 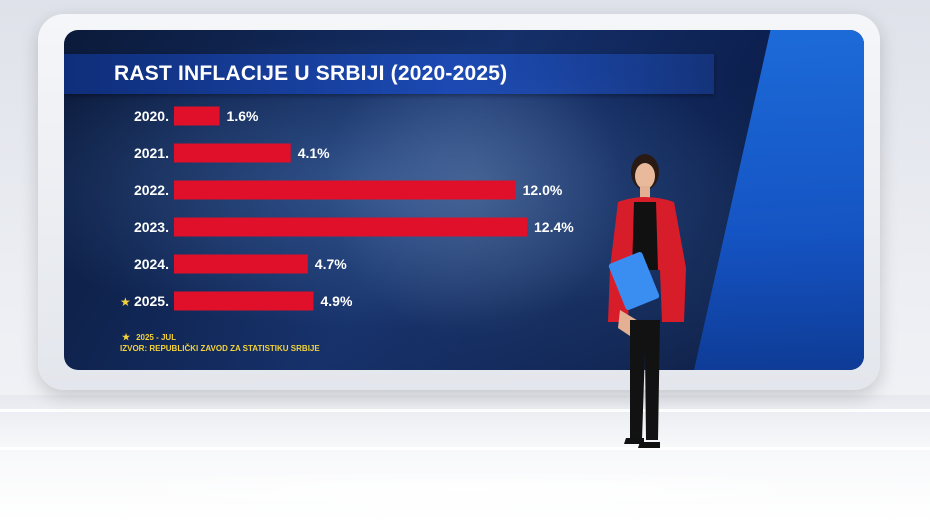 I want to click on presenter-face, so click(x=645, y=176).